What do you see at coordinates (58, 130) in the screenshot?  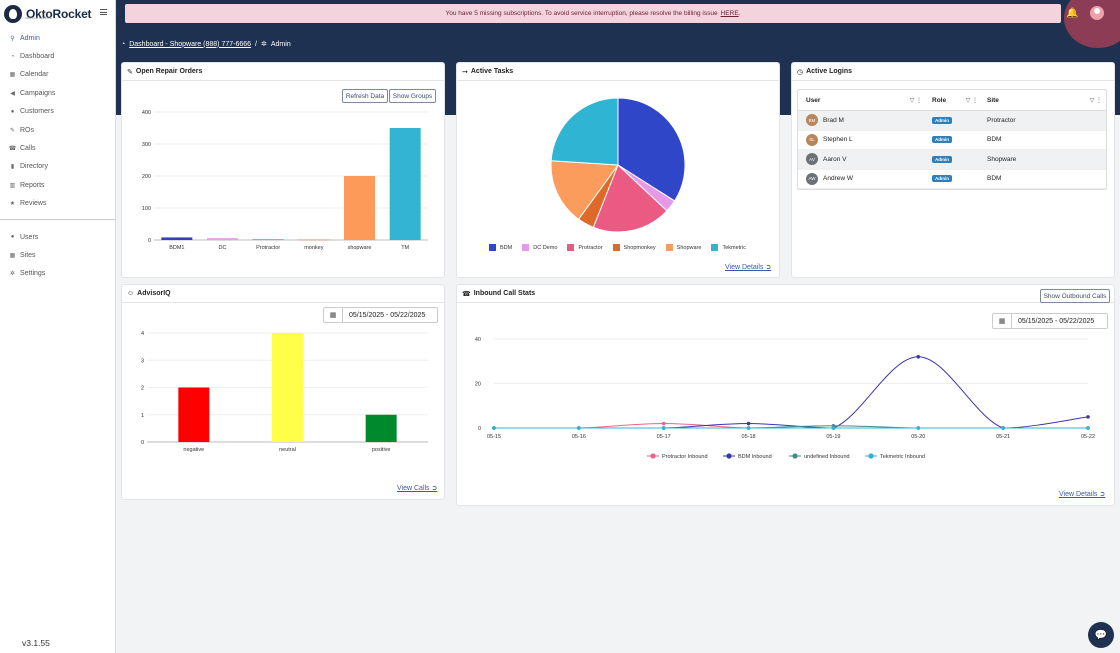 I see `sidebar-item-ros: ✎ ROs` at bounding box center [58, 130].